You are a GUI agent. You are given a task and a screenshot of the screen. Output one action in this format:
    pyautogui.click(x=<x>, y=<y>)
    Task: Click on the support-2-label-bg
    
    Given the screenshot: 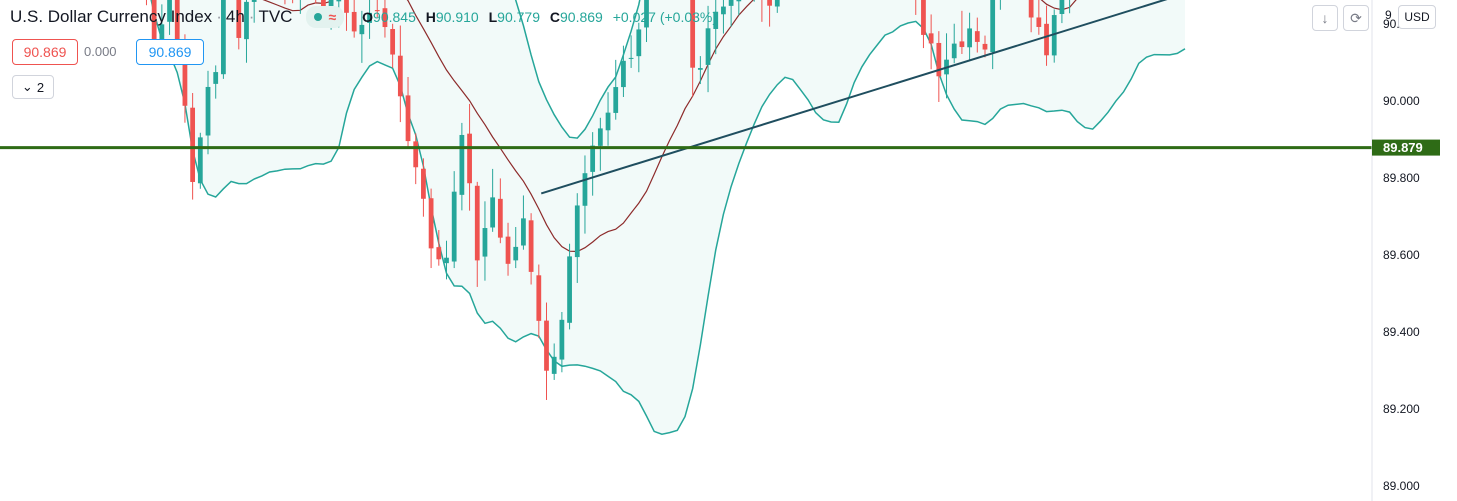 What is the action you would take?
    pyautogui.click(x=1406, y=147)
    